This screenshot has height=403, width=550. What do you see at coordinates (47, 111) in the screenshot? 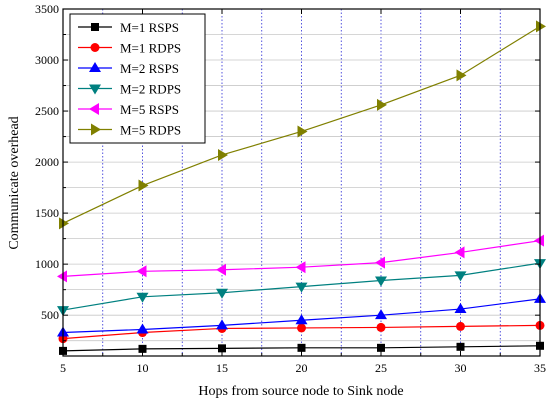
I see `y-tick-label: 2500` at bounding box center [47, 111].